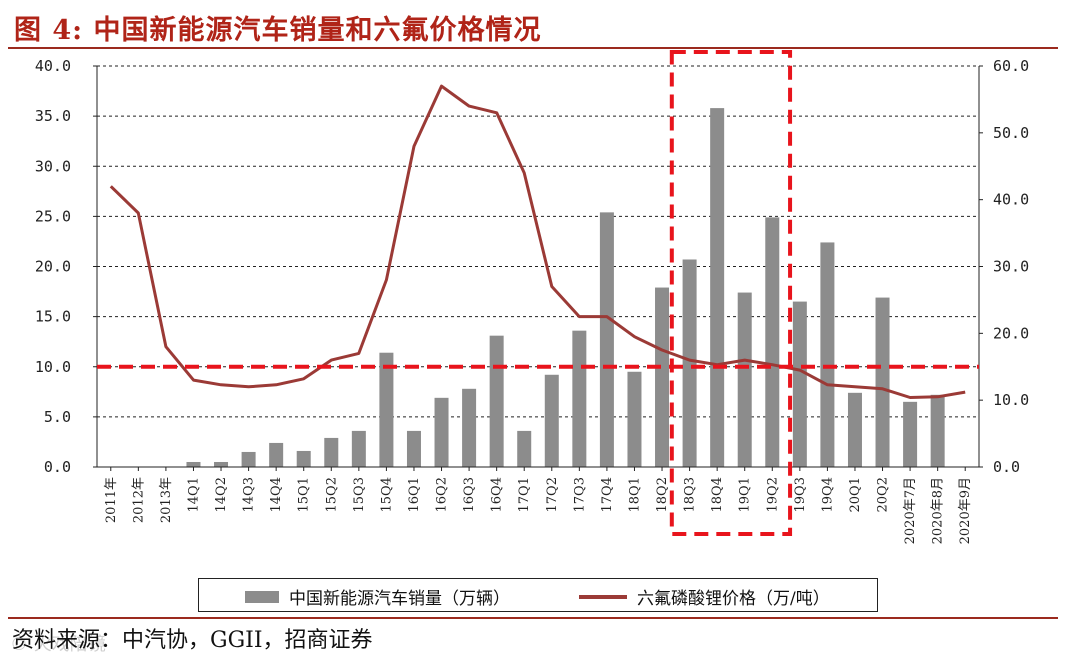  Describe the element at coordinates (303, 458) in the screenshot. I see `bar-15Q1` at that location.